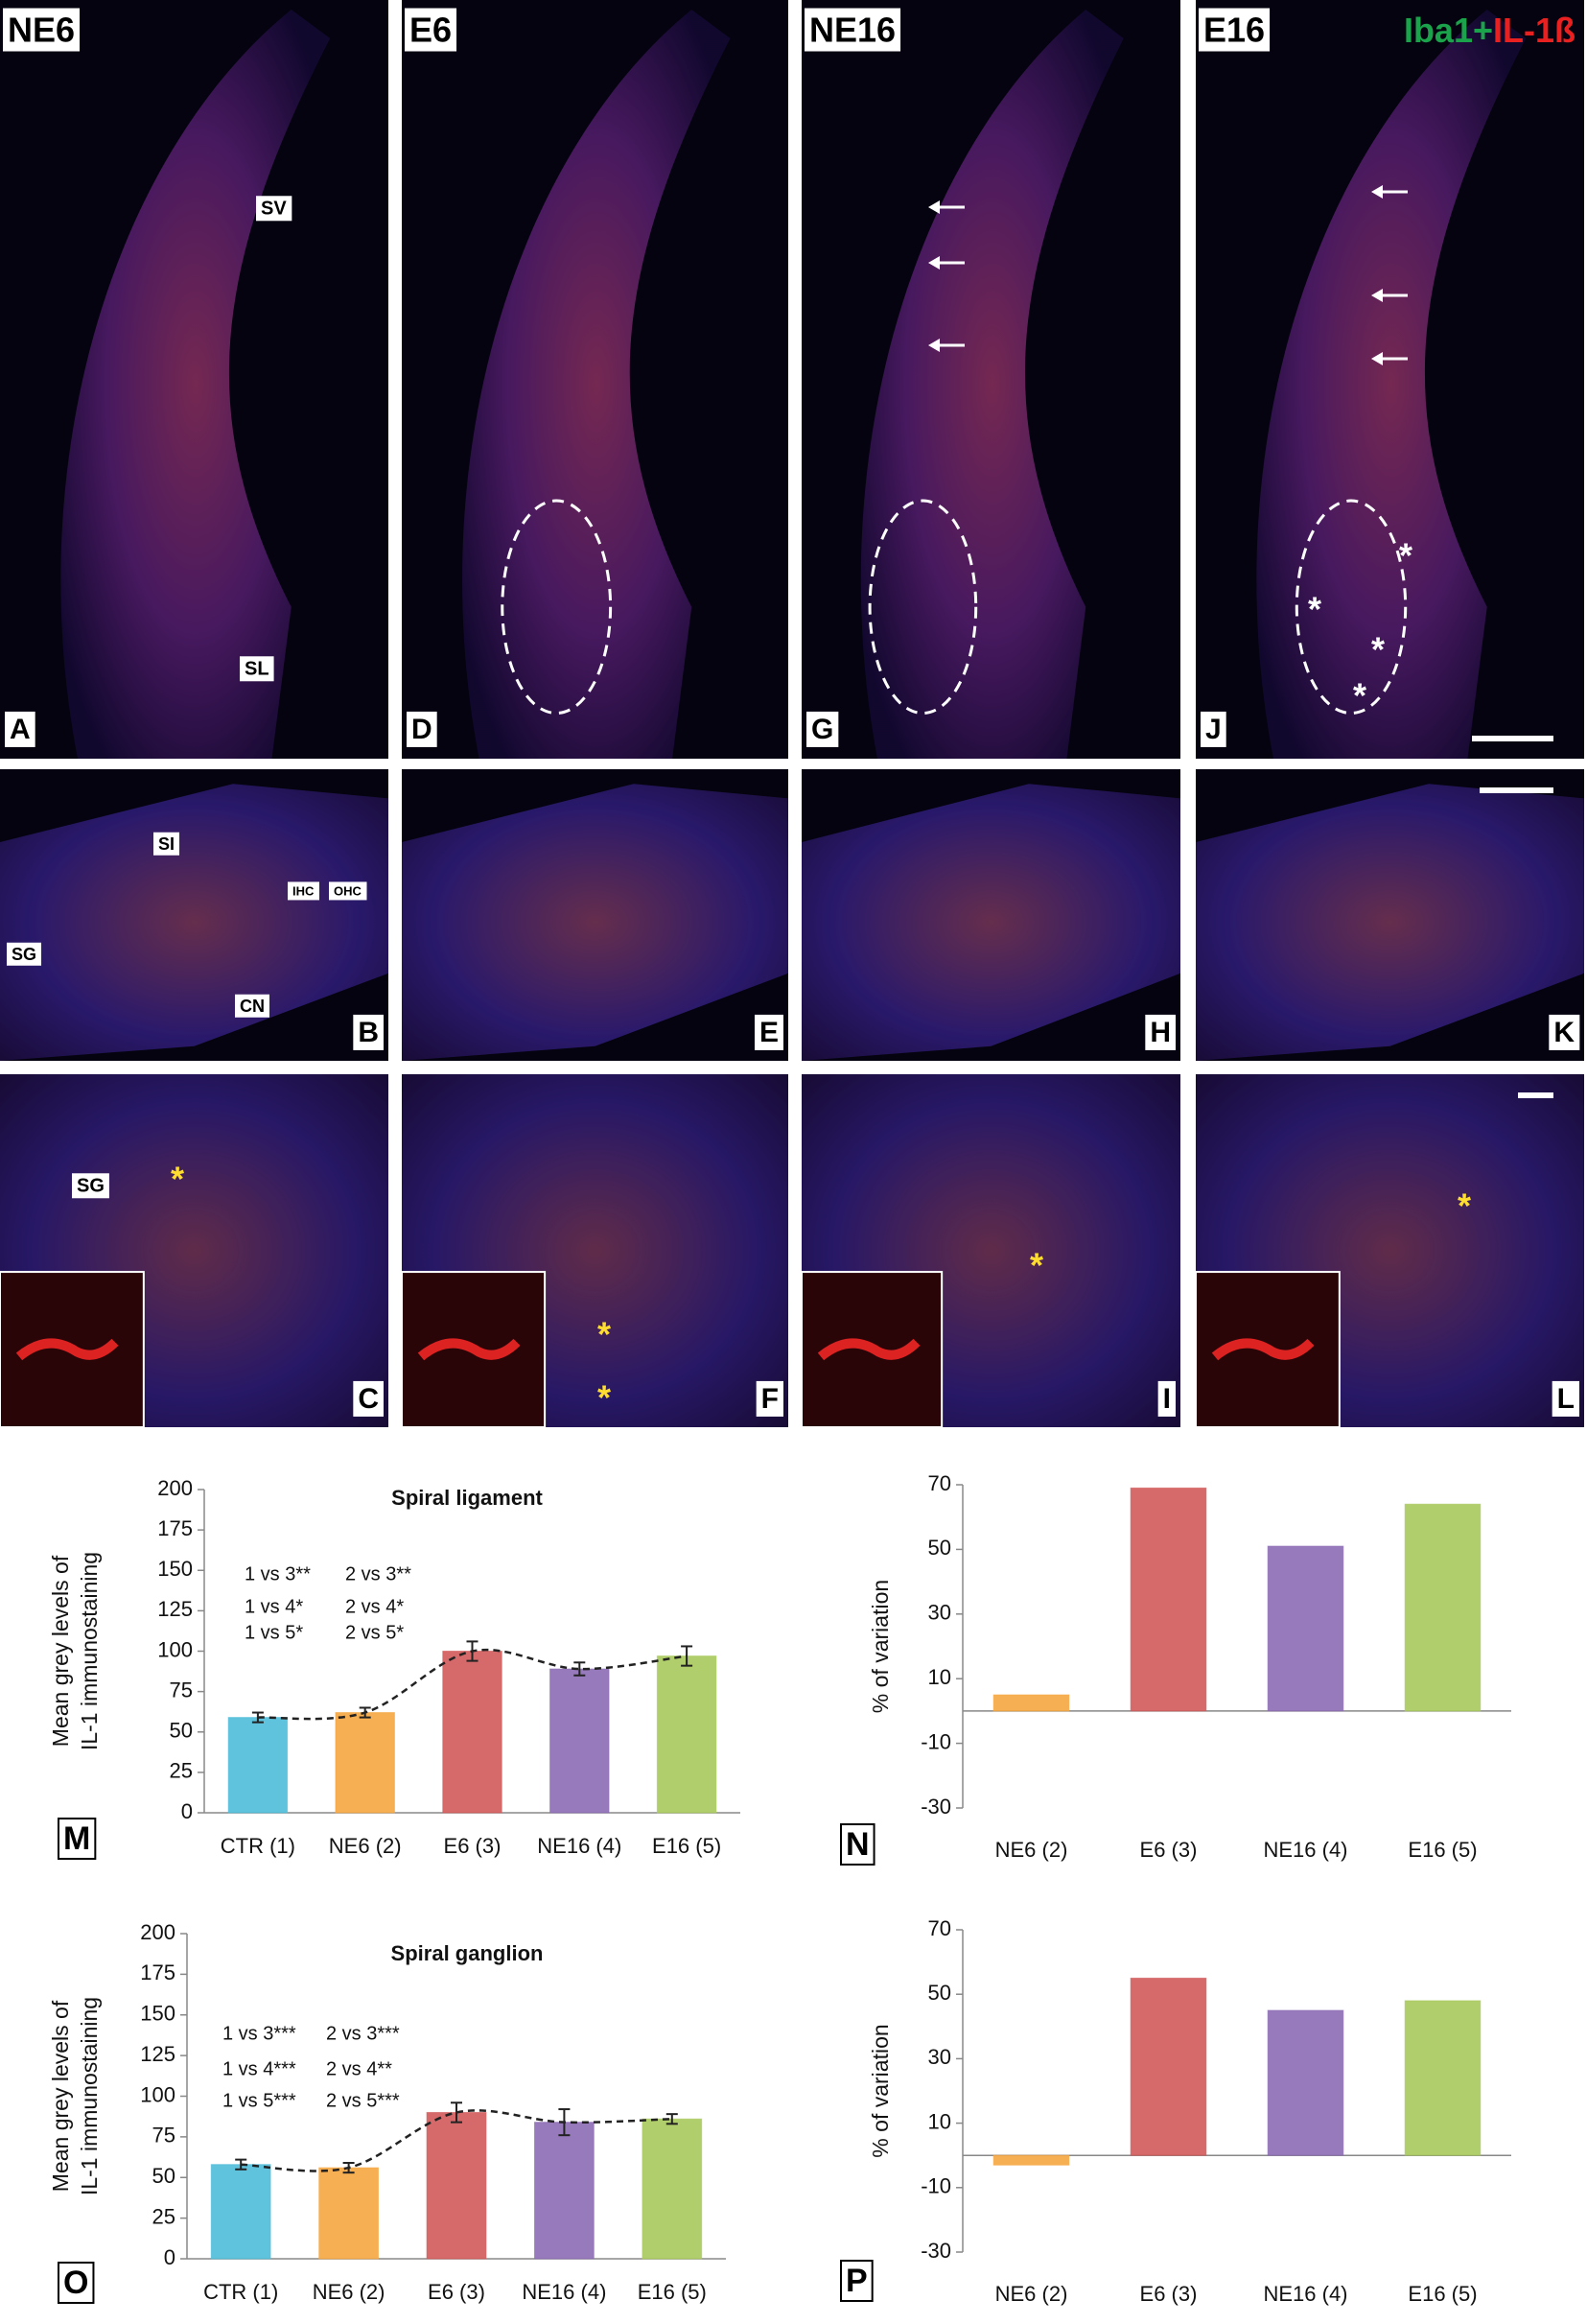 The image size is (1587, 2324). Describe the element at coordinates (163, 2216) in the screenshot. I see `y-tick-label: 25` at that location.